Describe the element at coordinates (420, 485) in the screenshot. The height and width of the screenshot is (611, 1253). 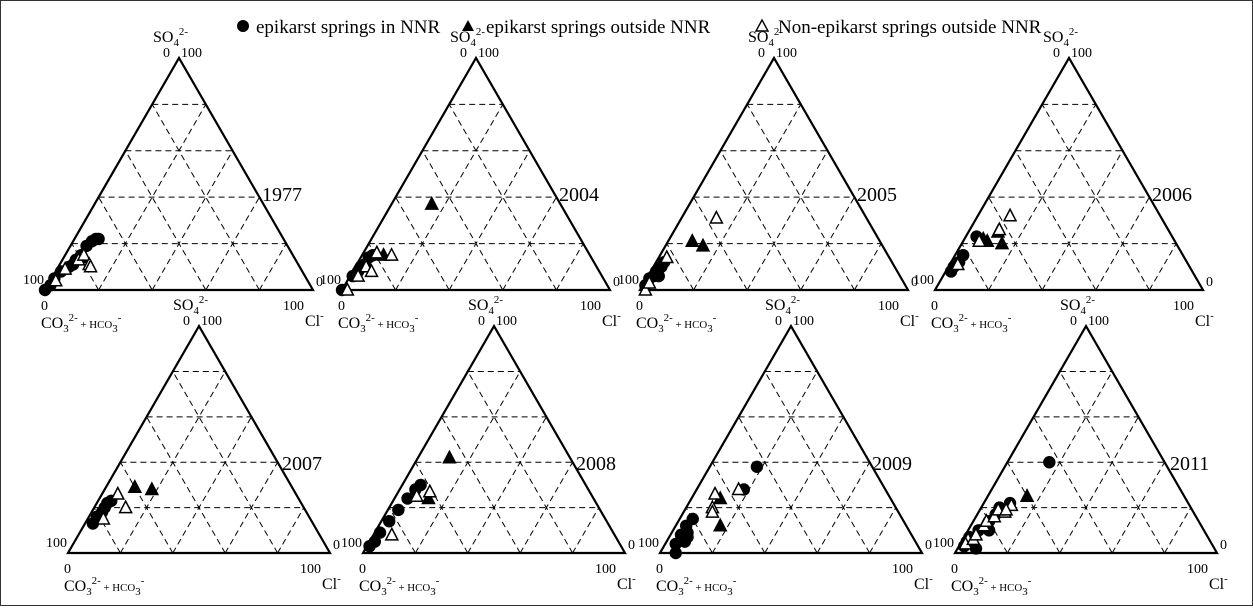
I see `data-point-circle` at that location.